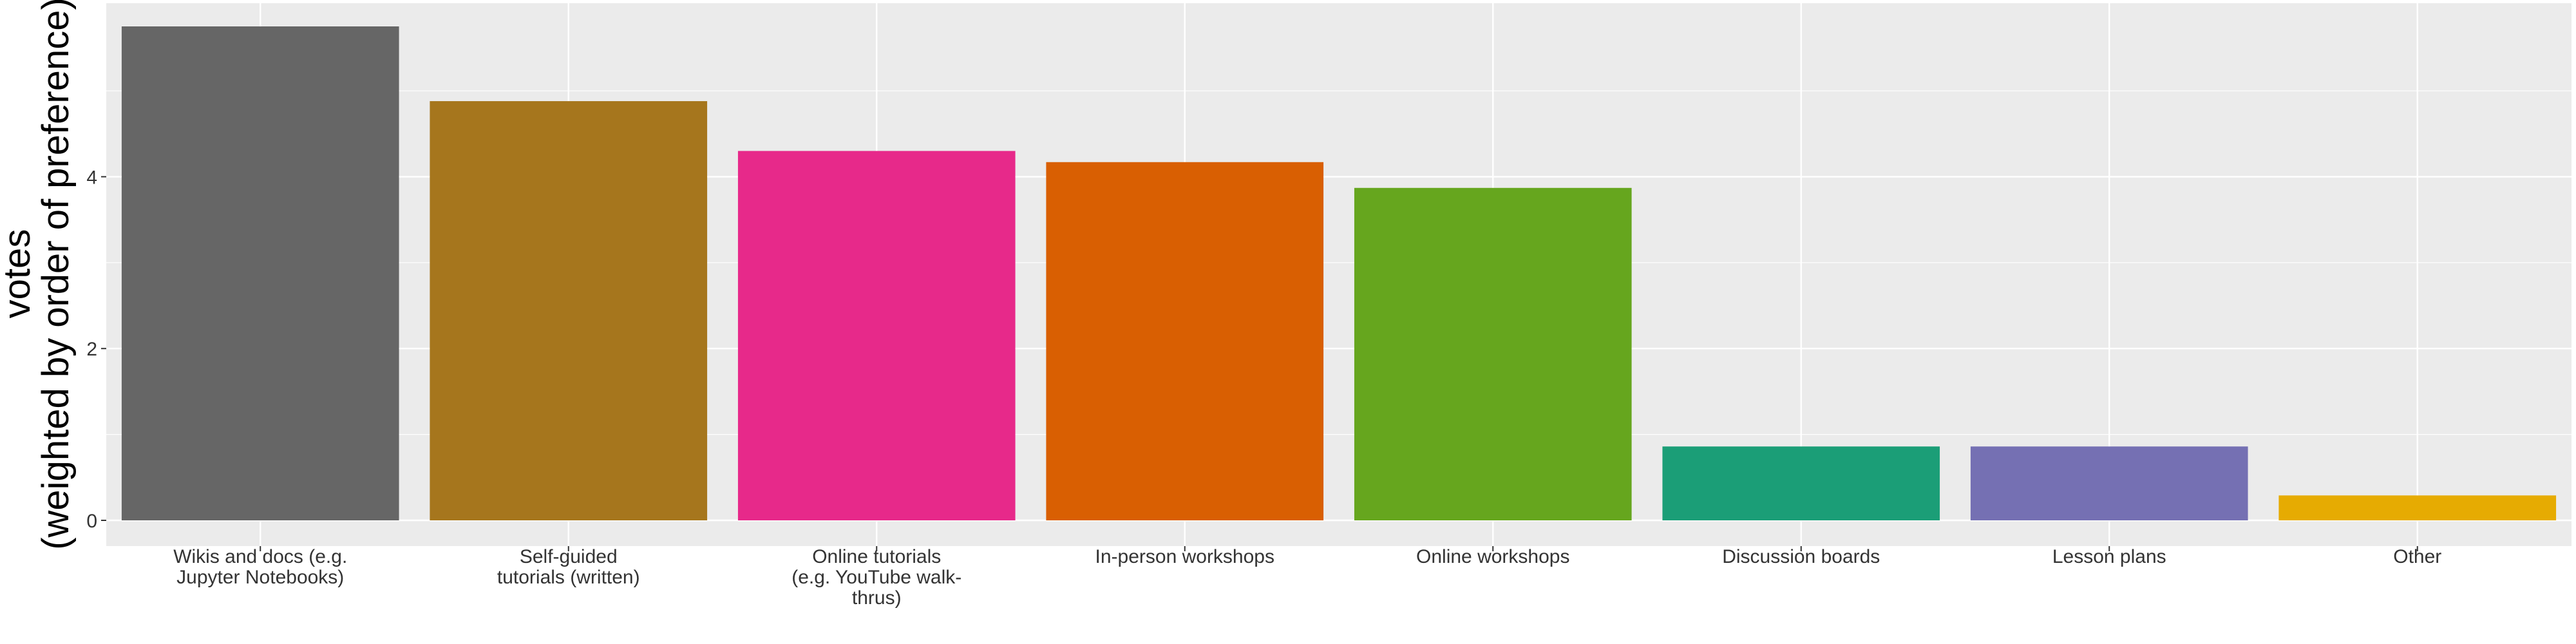 This screenshot has width=2576, height=644. I want to click on y-tick-label: 4, so click(92, 177).